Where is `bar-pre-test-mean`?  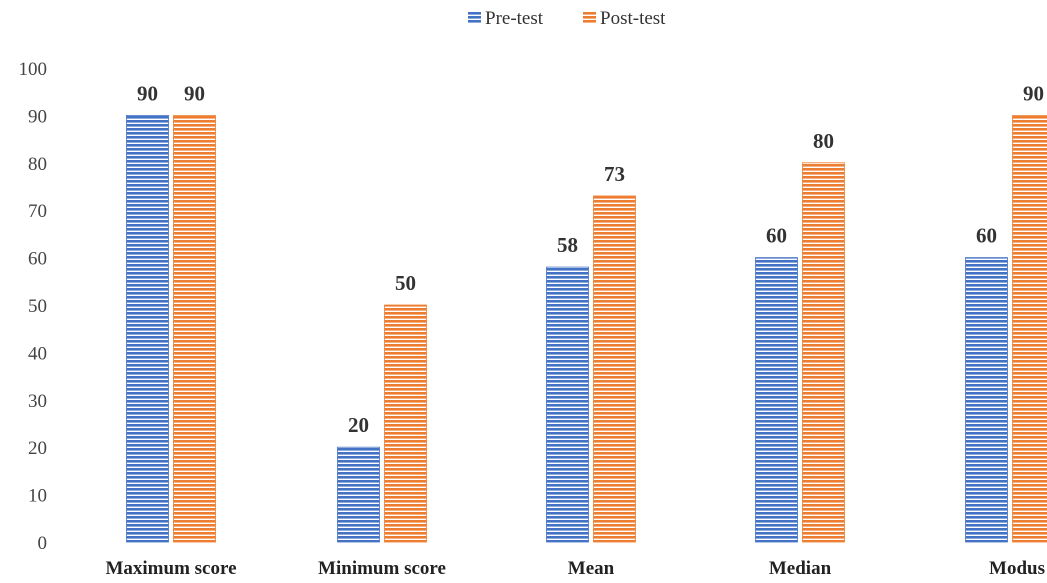 bar-pre-test-mean is located at coordinates (567, 404).